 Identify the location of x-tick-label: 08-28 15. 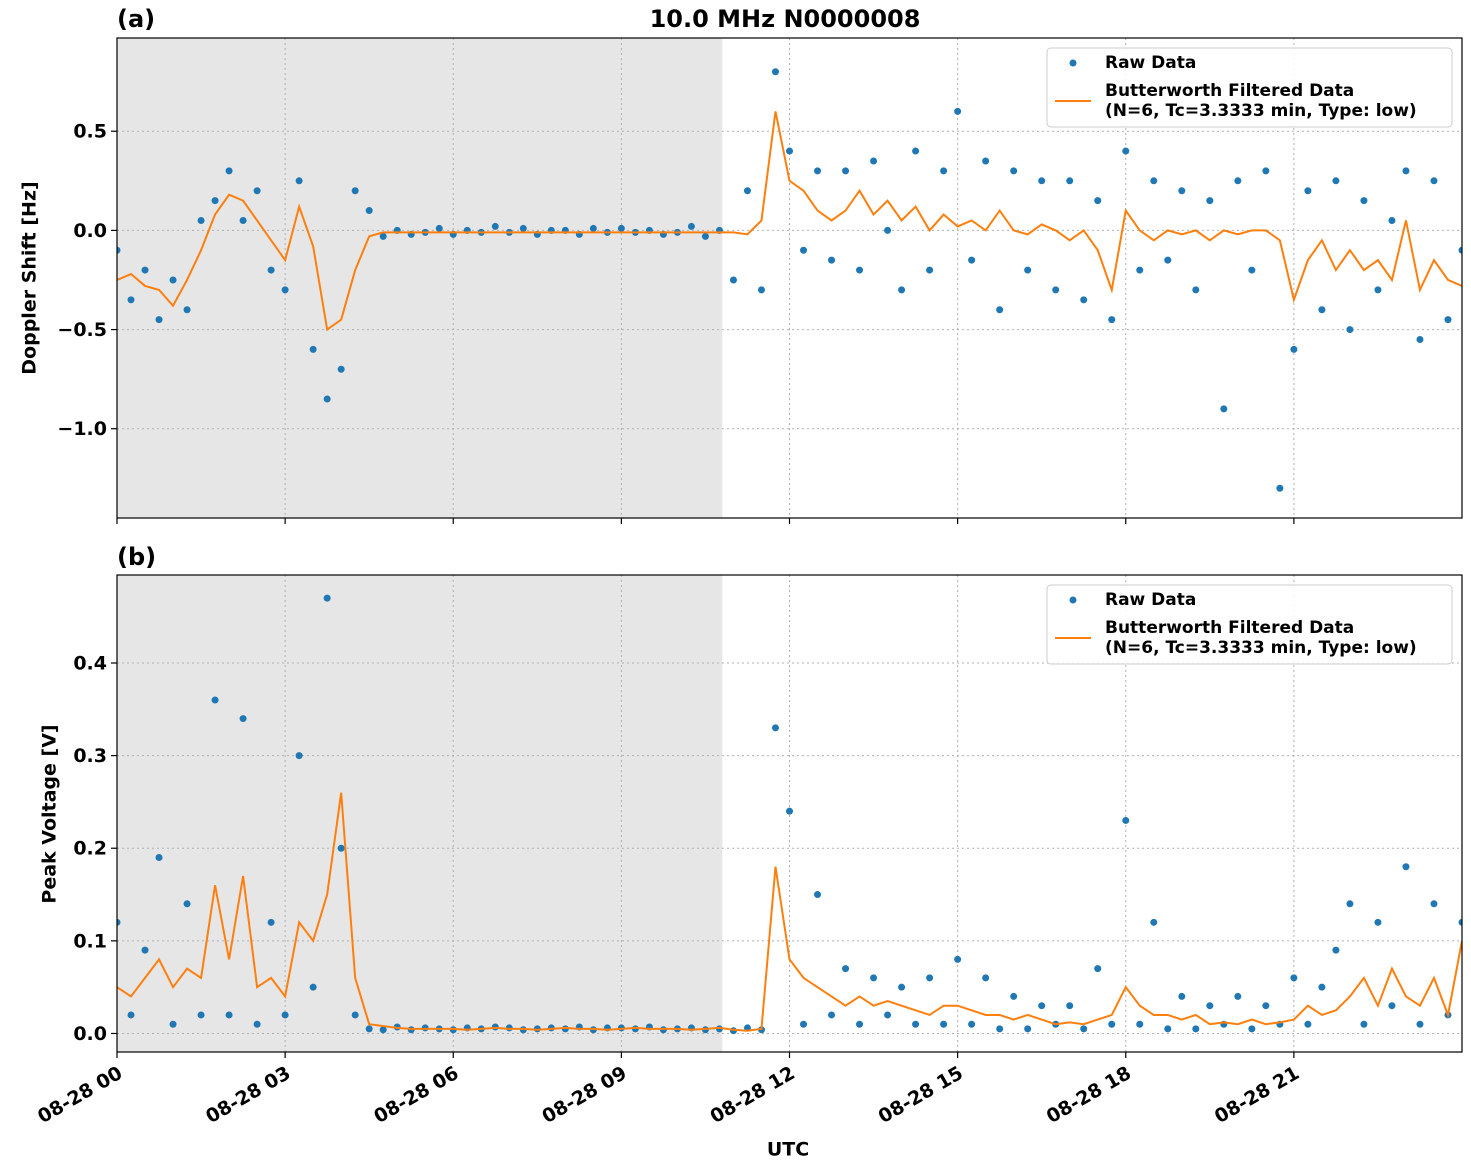
(921, 1095).